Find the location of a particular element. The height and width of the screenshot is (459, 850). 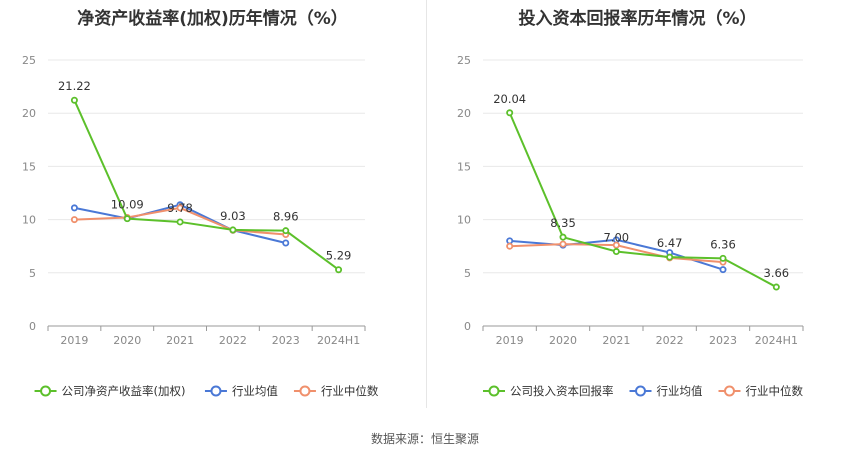

chart-title: 净资产收益率(加权)历年情况（%） is located at coordinates (212, 19).